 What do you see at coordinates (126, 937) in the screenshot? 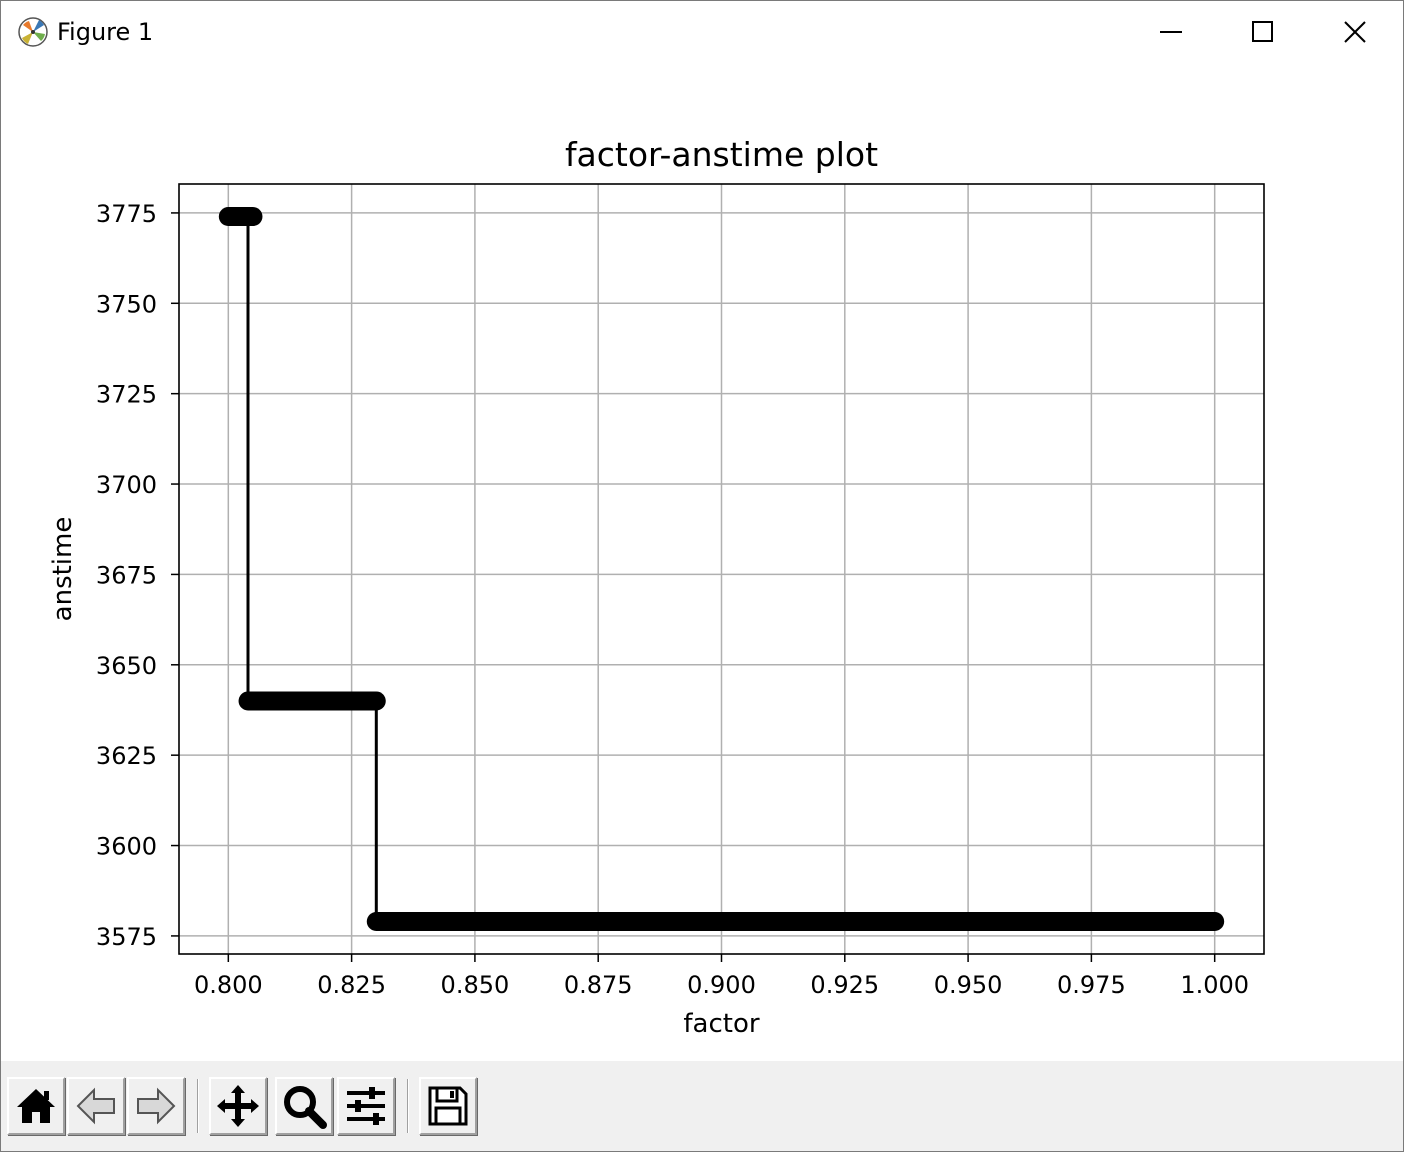
I see `y-tick-label: 3575` at bounding box center [126, 937].